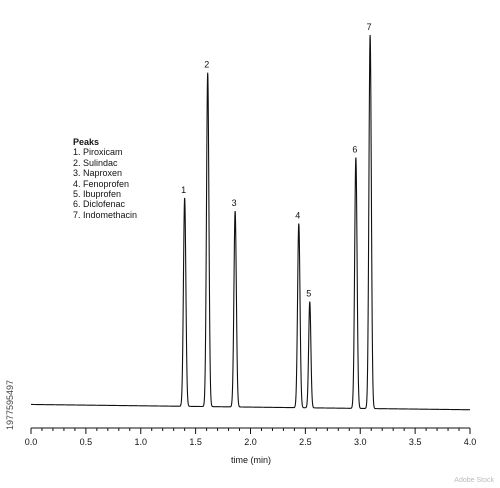 The image size is (500, 488). What do you see at coordinates (474, 480) in the screenshot?
I see `watermark-text: Adobe Stock` at bounding box center [474, 480].